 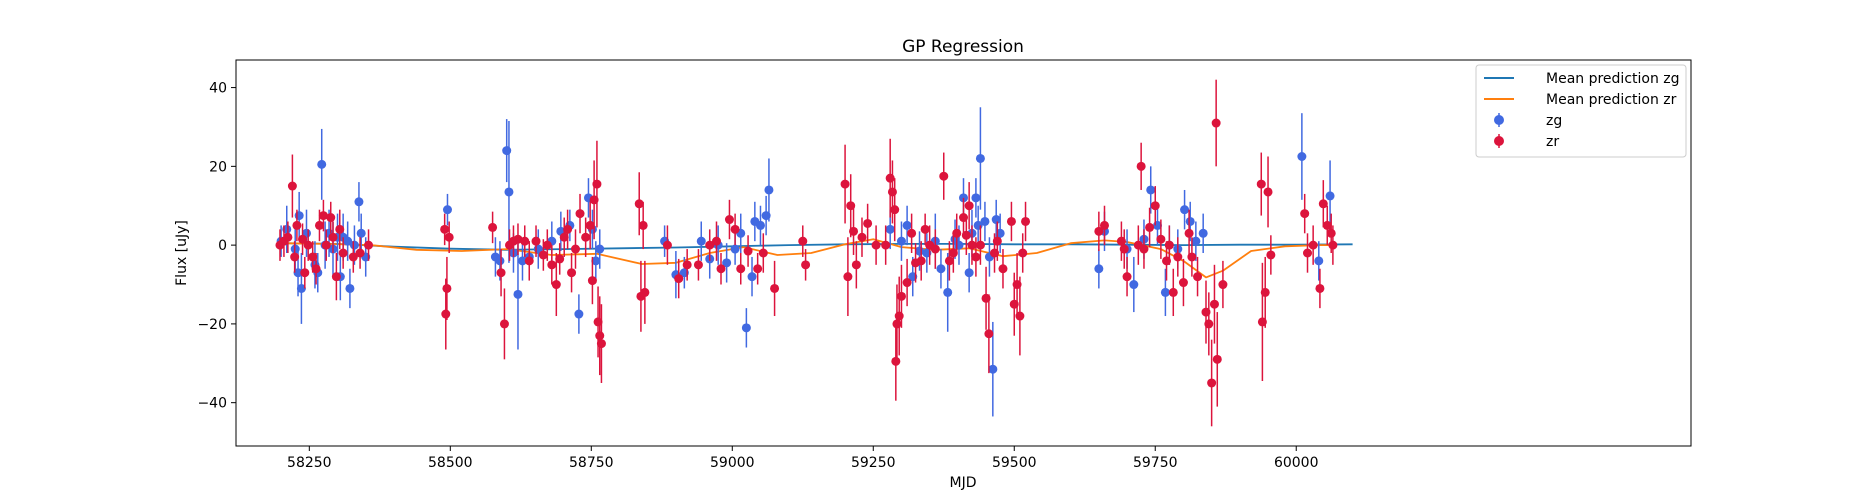 What do you see at coordinates (222, 246) in the screenshot?
I see `y-tick-label: 0` at bounding box center [222, 246].